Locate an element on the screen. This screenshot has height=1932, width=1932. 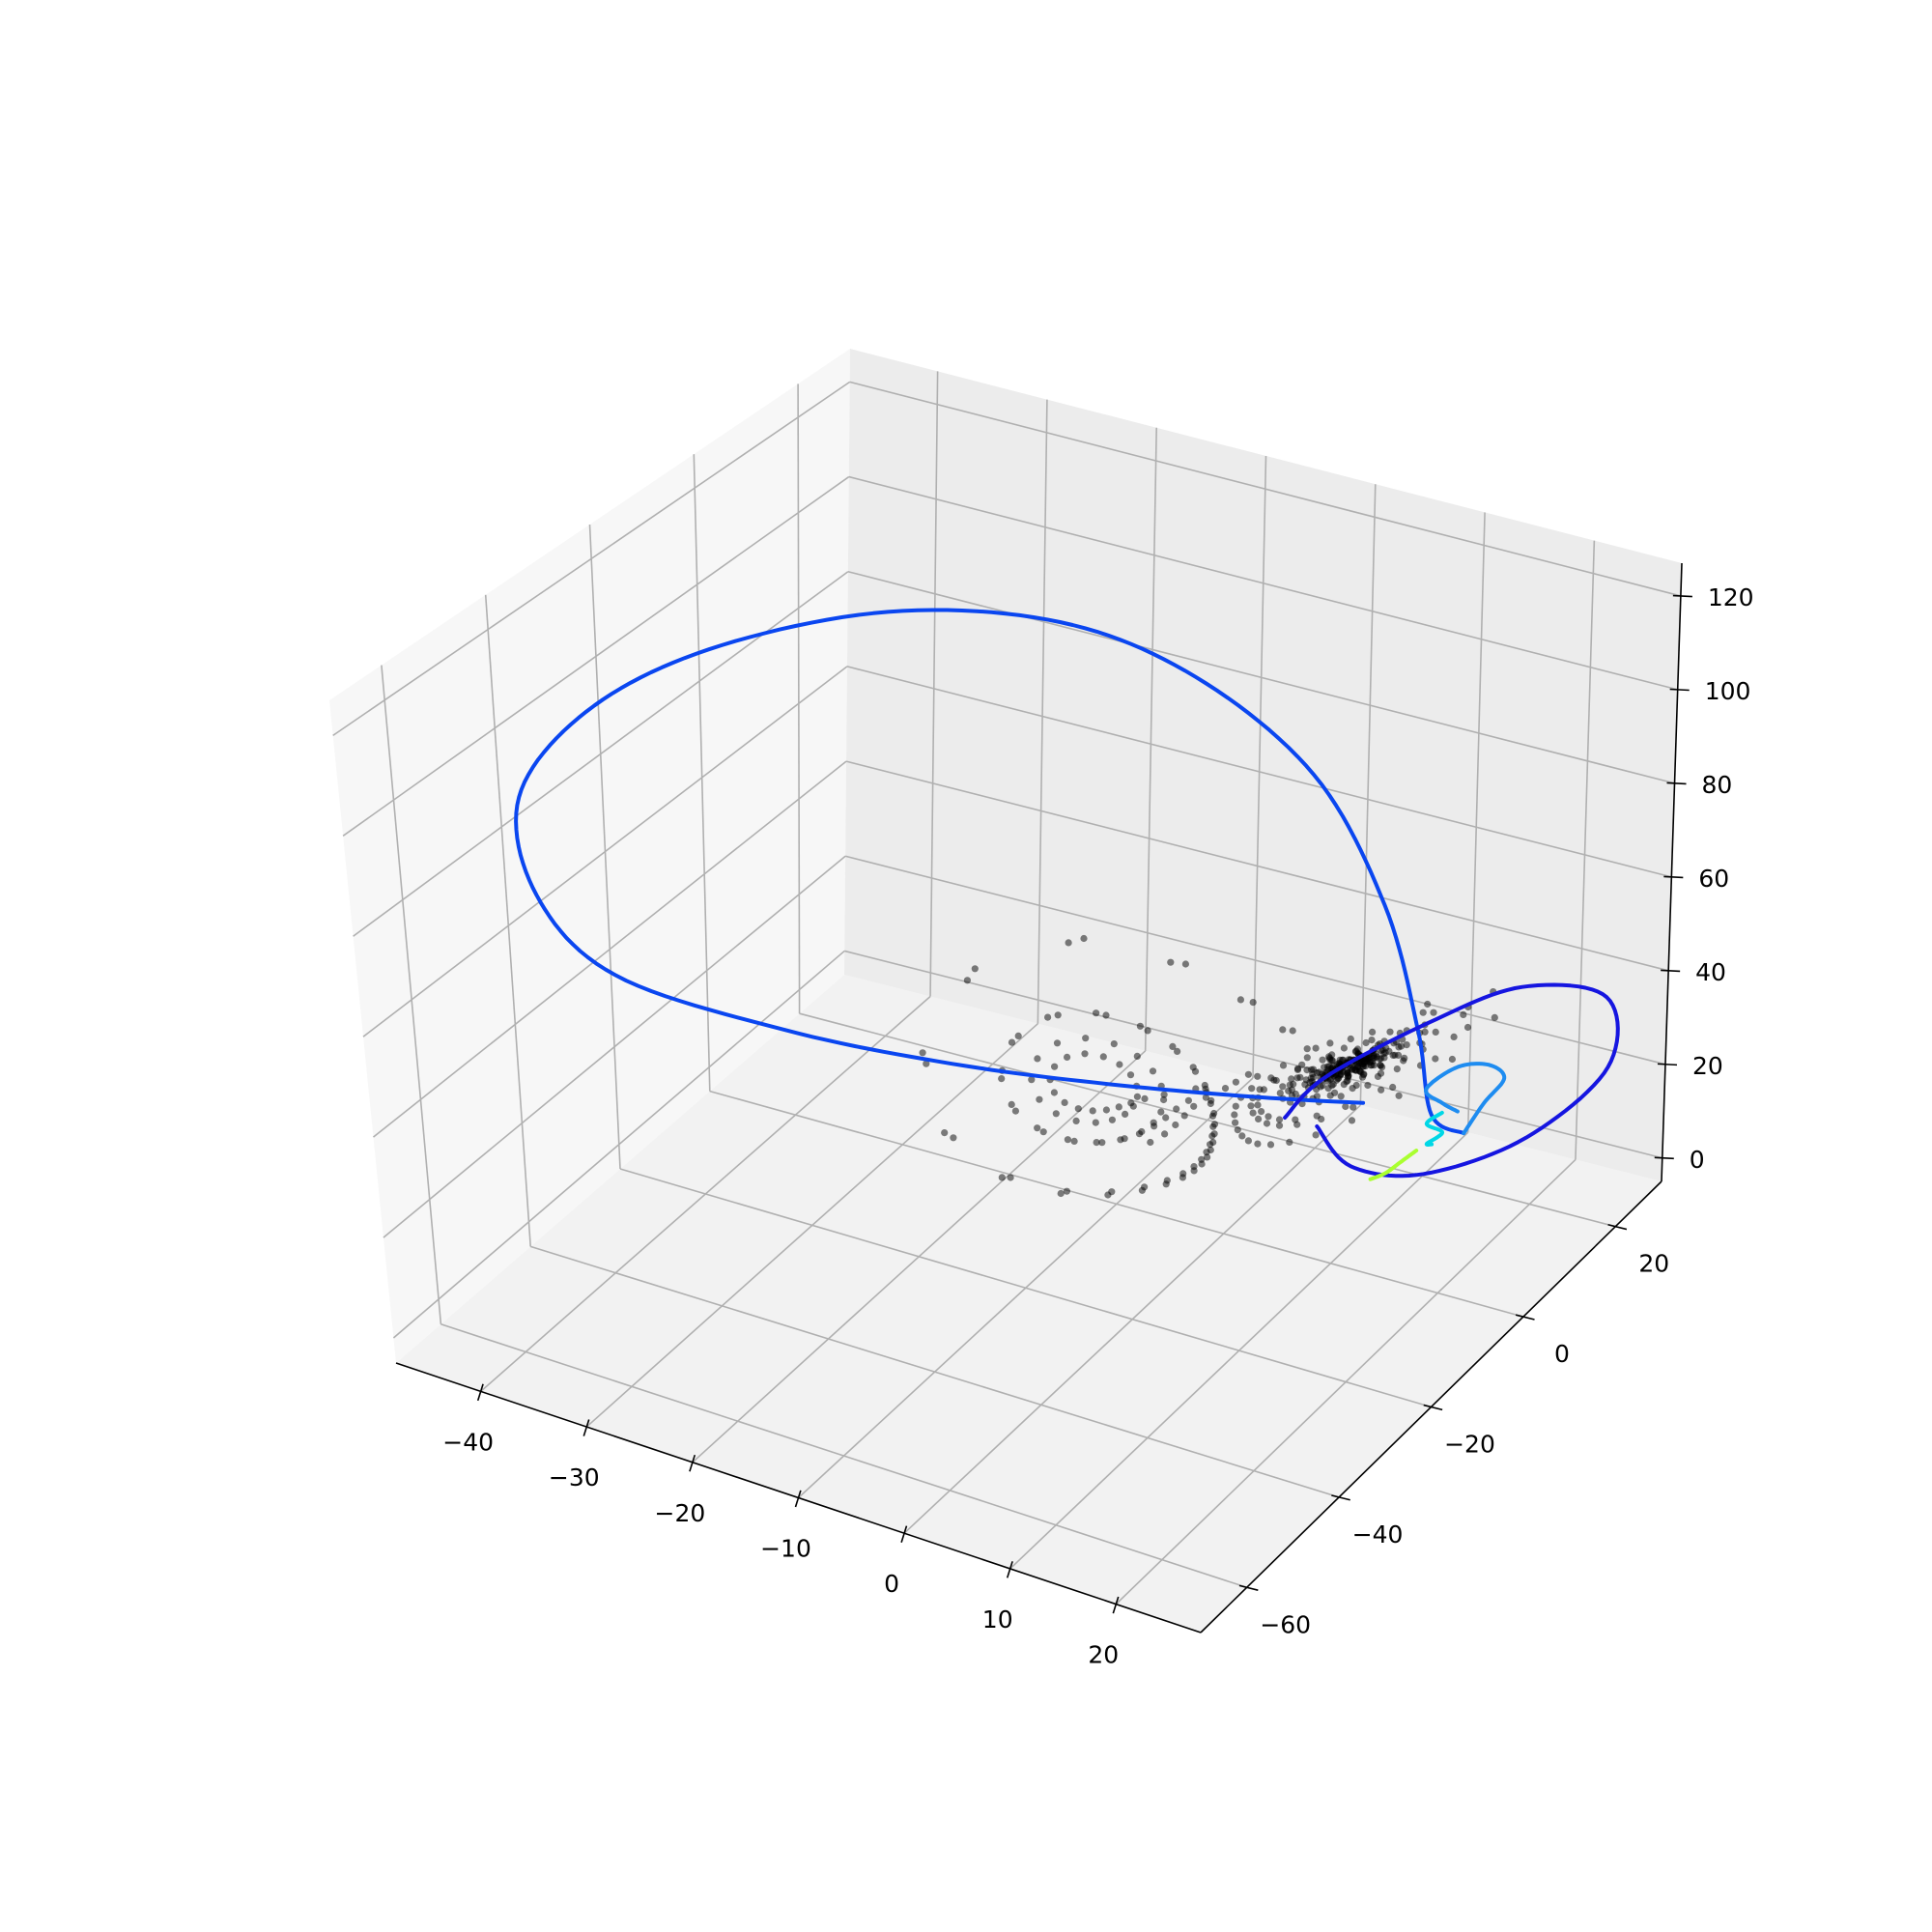
z-tick-label: 40 is located at coordinates (1710, 972).